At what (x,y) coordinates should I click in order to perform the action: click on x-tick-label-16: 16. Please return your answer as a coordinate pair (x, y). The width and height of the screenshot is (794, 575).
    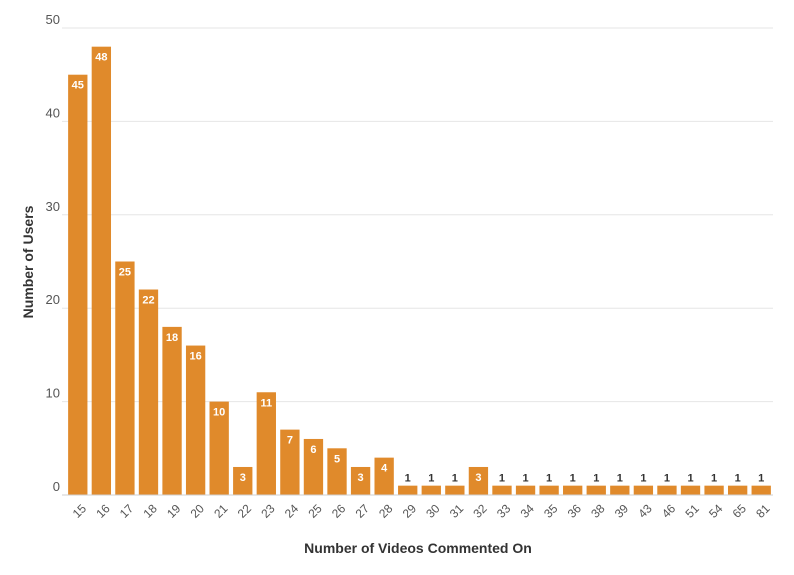
    Looking at the image, I should click on (103, 511).